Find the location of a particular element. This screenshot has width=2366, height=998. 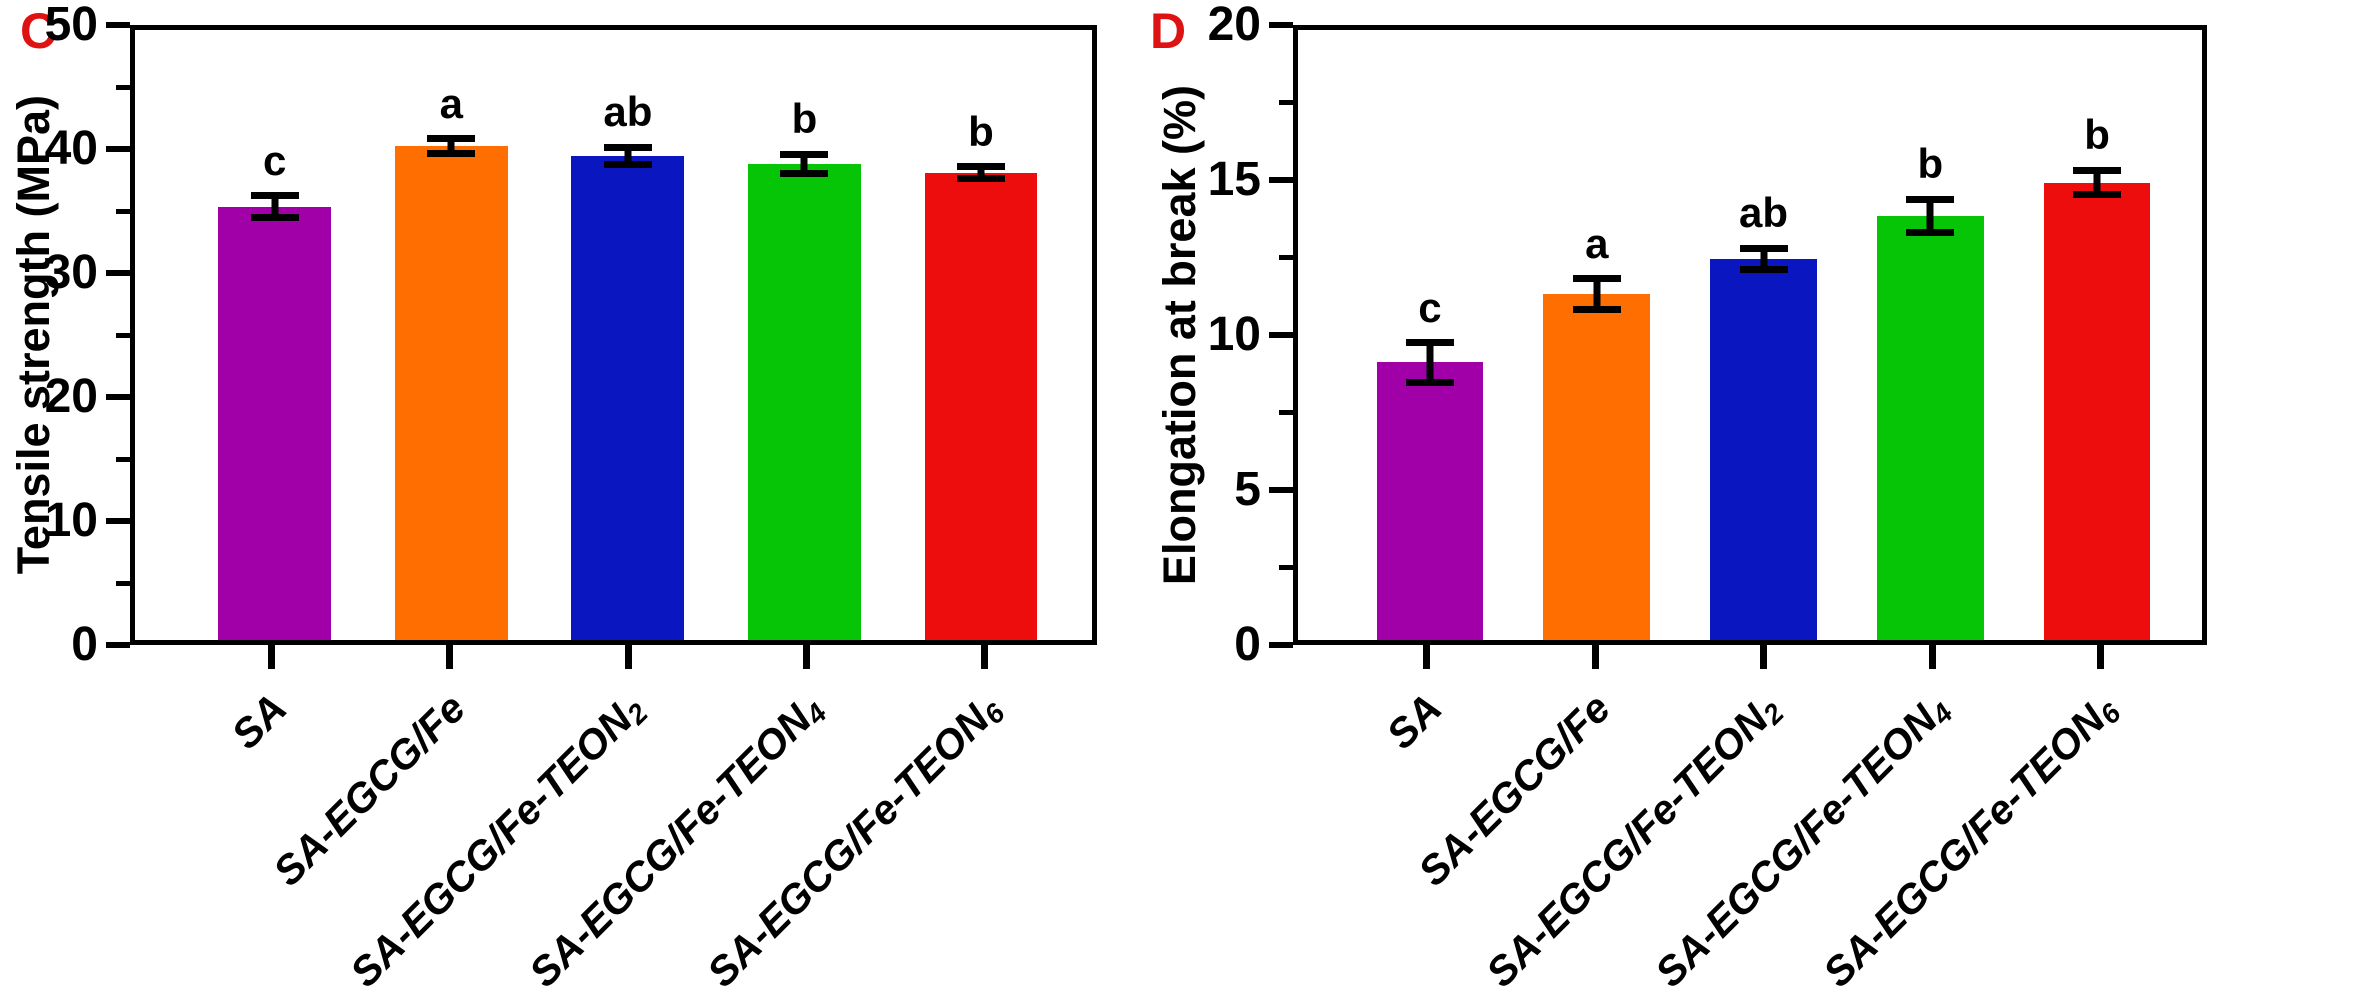

y-tick-label: 5 is located at coordinates (1247, 489).